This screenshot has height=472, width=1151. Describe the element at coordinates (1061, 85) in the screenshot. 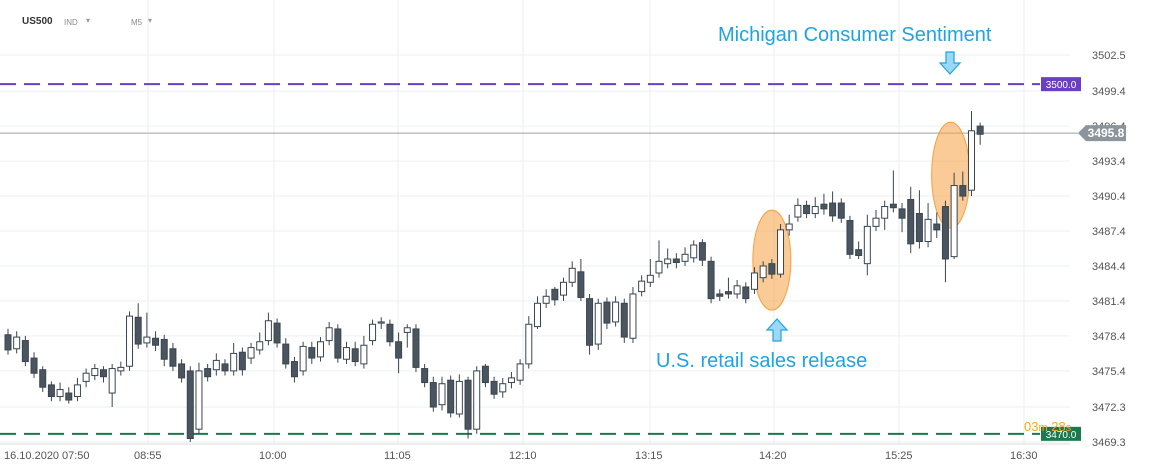

I see `level-badge-label: 3500.0` at that location.